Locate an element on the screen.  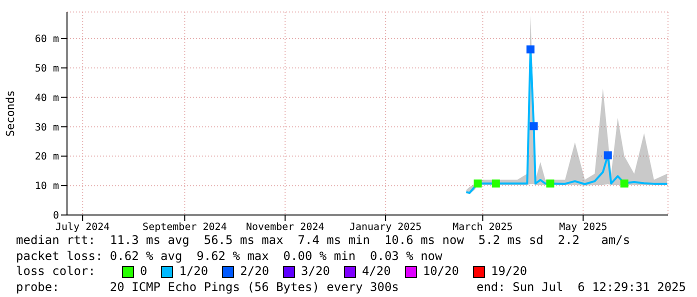
y-tick-label: 50 m is located at coordinates (46, 68).